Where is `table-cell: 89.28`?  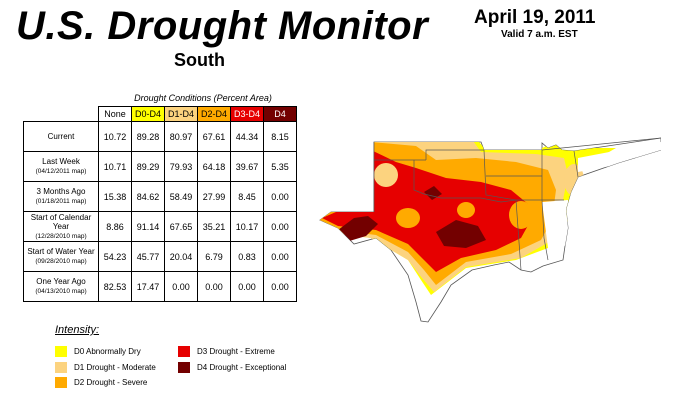 table-cell: 89.28 is located at coordinates (148, 136).